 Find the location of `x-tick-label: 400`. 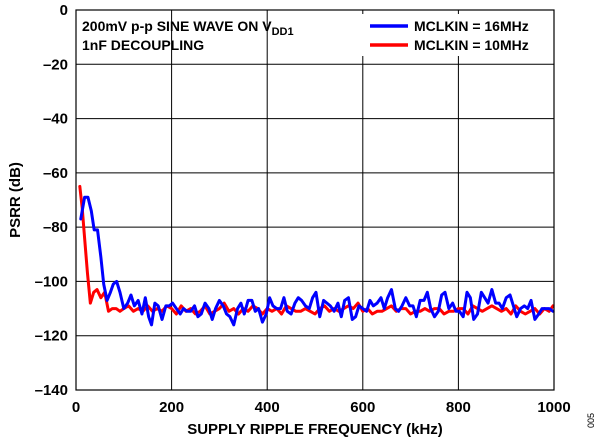

x-tick-label: 400 is located at coordinates (267, 407).